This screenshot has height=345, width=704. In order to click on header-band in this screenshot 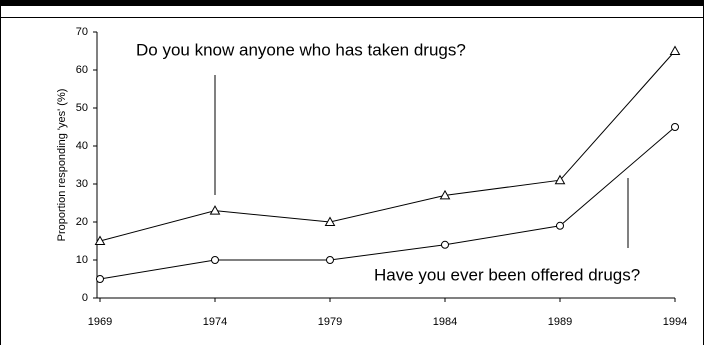, I will do `click(352, 3)`.